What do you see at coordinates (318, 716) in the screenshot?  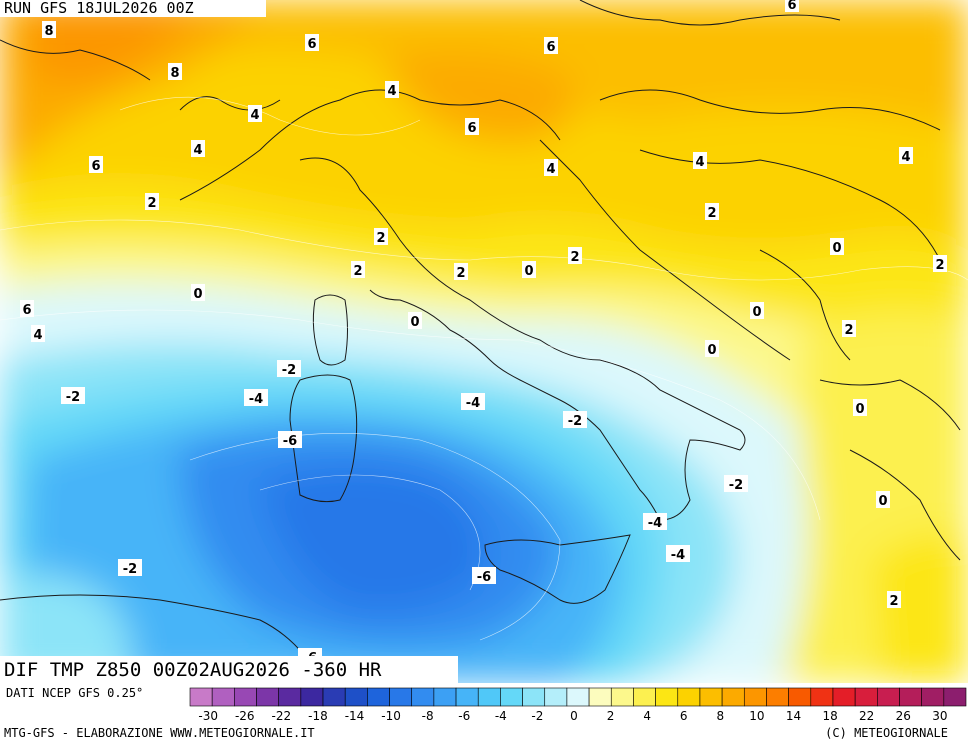 I see `legend-tick-label: -18` at bounding box center [318, 716].